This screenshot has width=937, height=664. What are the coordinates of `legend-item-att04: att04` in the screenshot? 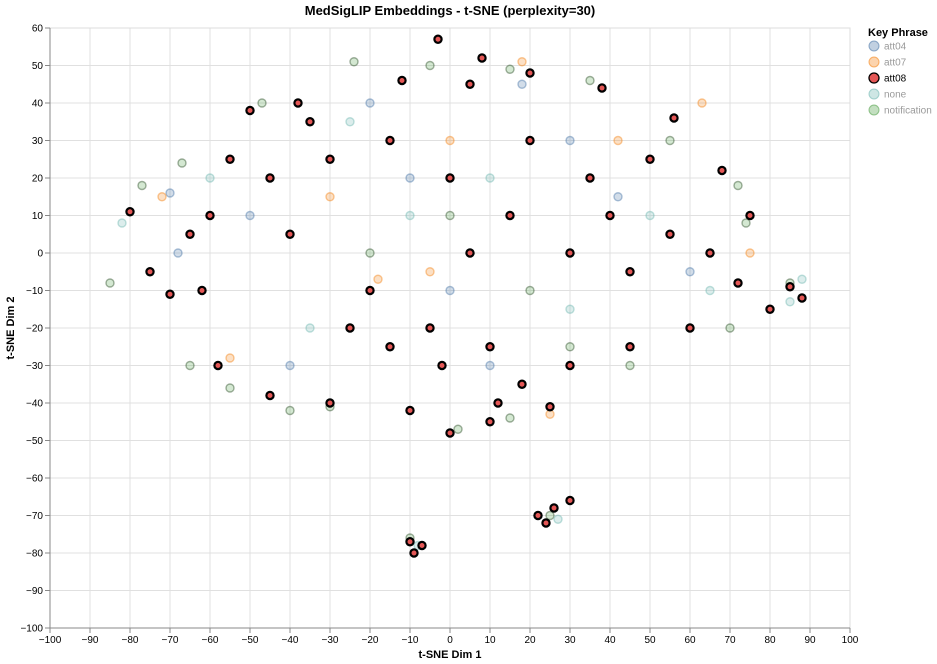 It's located at (887, 46).